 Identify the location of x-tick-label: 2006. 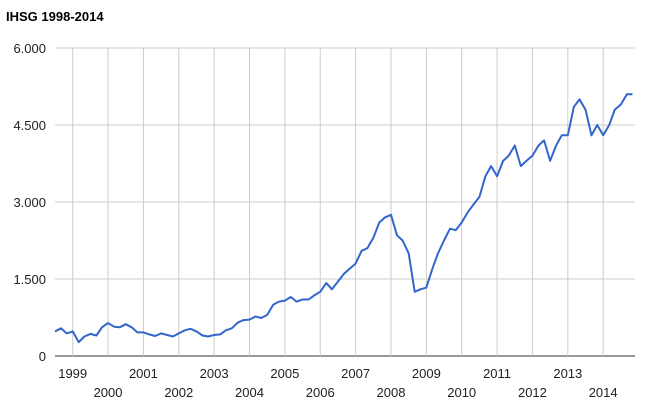
(320, 392).